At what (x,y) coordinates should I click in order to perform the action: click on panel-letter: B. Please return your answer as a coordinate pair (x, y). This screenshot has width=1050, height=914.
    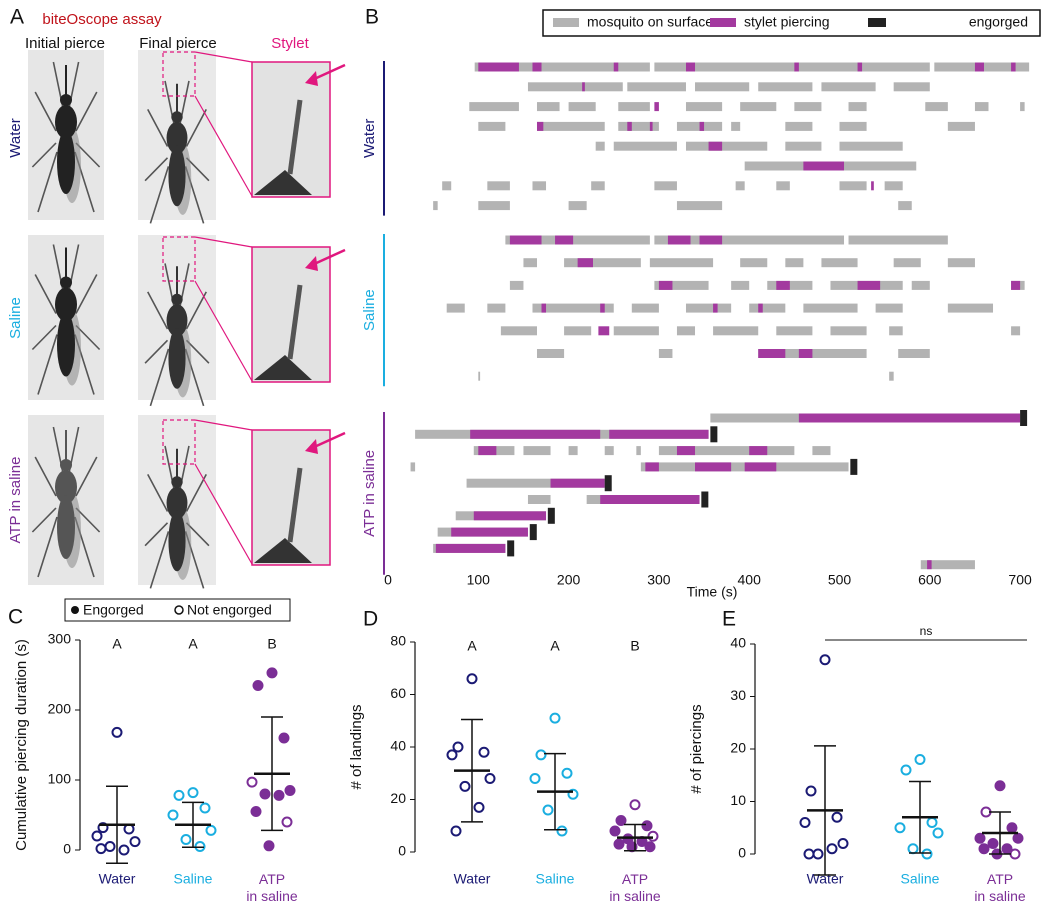
    Looking at the image, I should click on (372, 17).